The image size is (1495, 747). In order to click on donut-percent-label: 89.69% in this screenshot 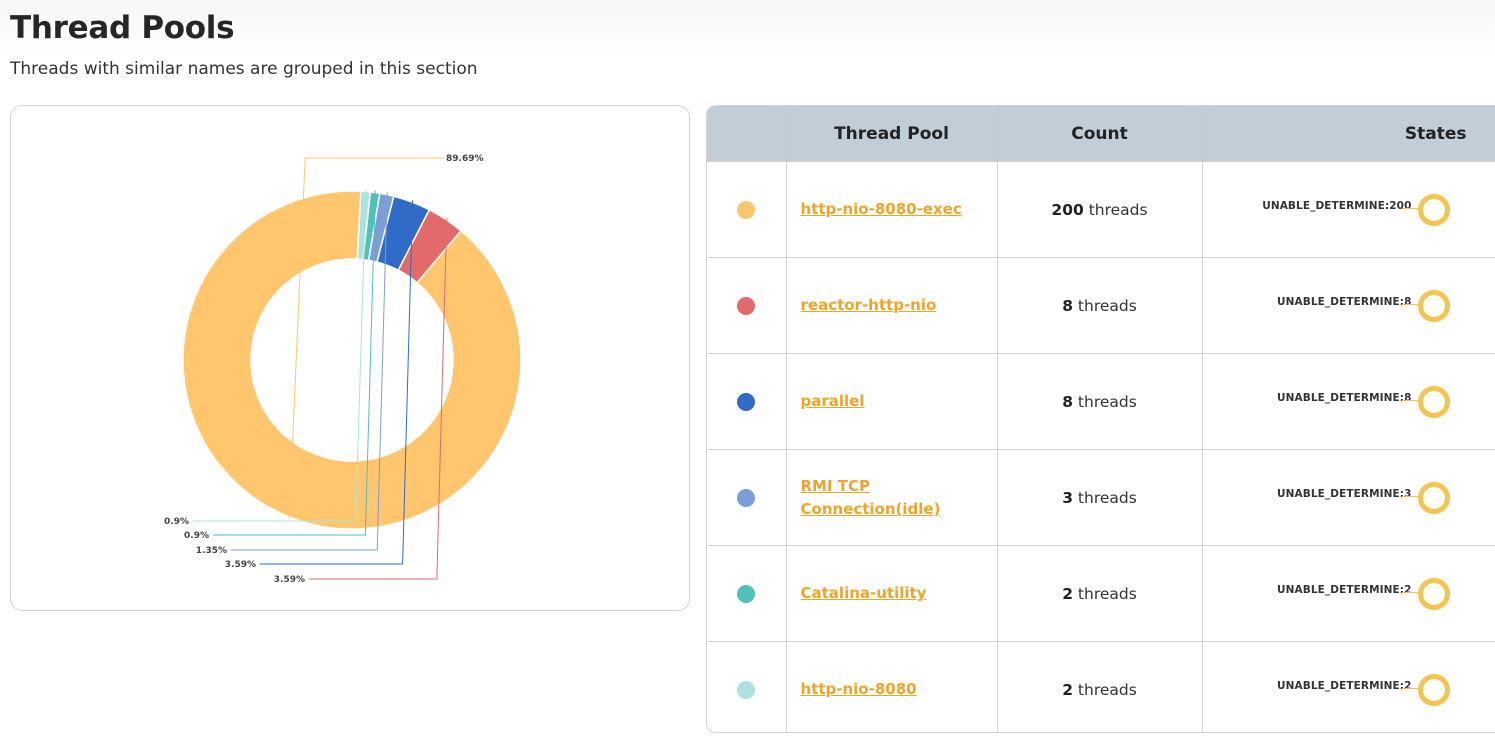, I will do `click(465, 159)`.